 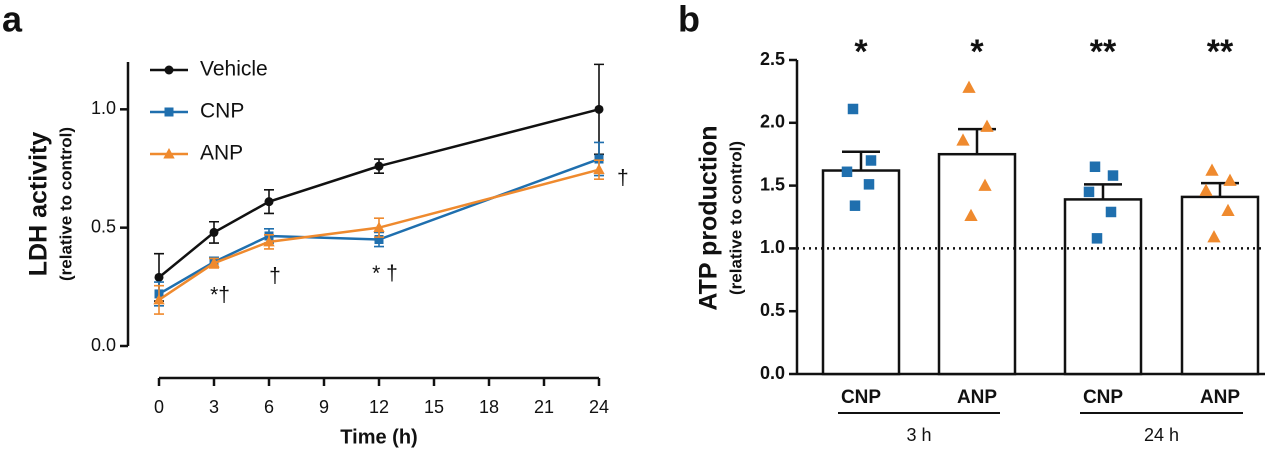 I want to click on panel-label: b, so click(x=689, y=20).